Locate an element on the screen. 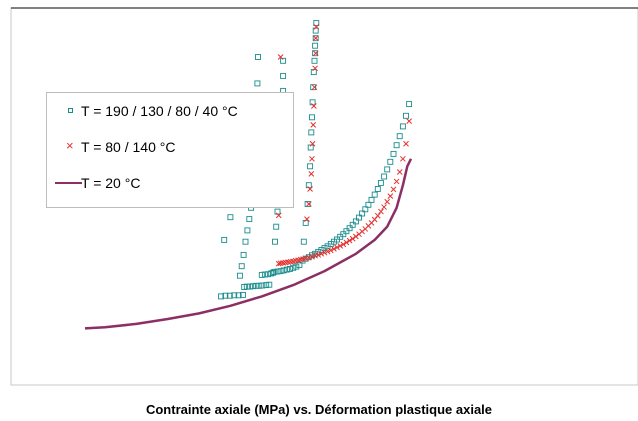  cross-marker-icon: × is located at coordinates (70, 145).